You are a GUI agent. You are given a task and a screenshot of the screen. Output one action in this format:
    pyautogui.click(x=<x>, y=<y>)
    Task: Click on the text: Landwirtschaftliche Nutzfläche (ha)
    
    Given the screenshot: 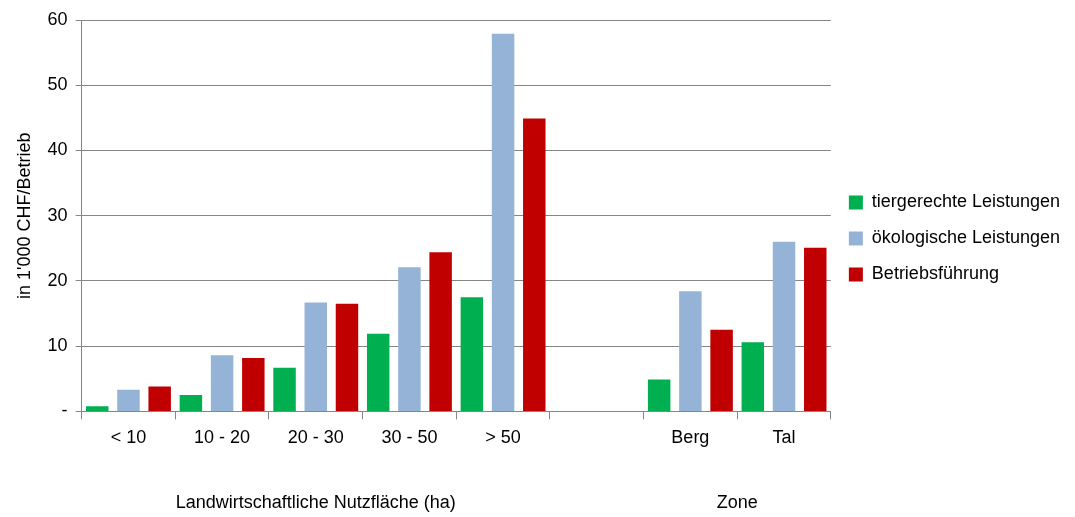 What is the action you would take?
    pyautogui.click(x=315, y=502)
    